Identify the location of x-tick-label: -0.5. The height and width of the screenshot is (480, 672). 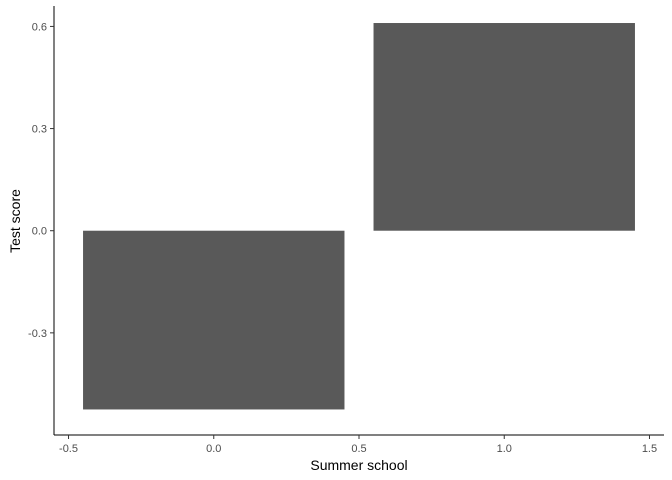
(68, 449).